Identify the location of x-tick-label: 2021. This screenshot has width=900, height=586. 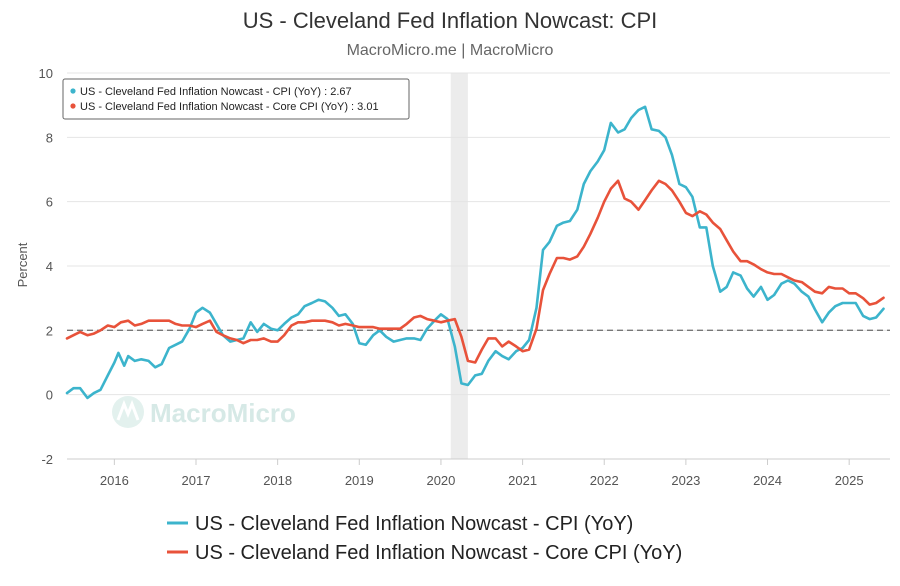
(522, 480).